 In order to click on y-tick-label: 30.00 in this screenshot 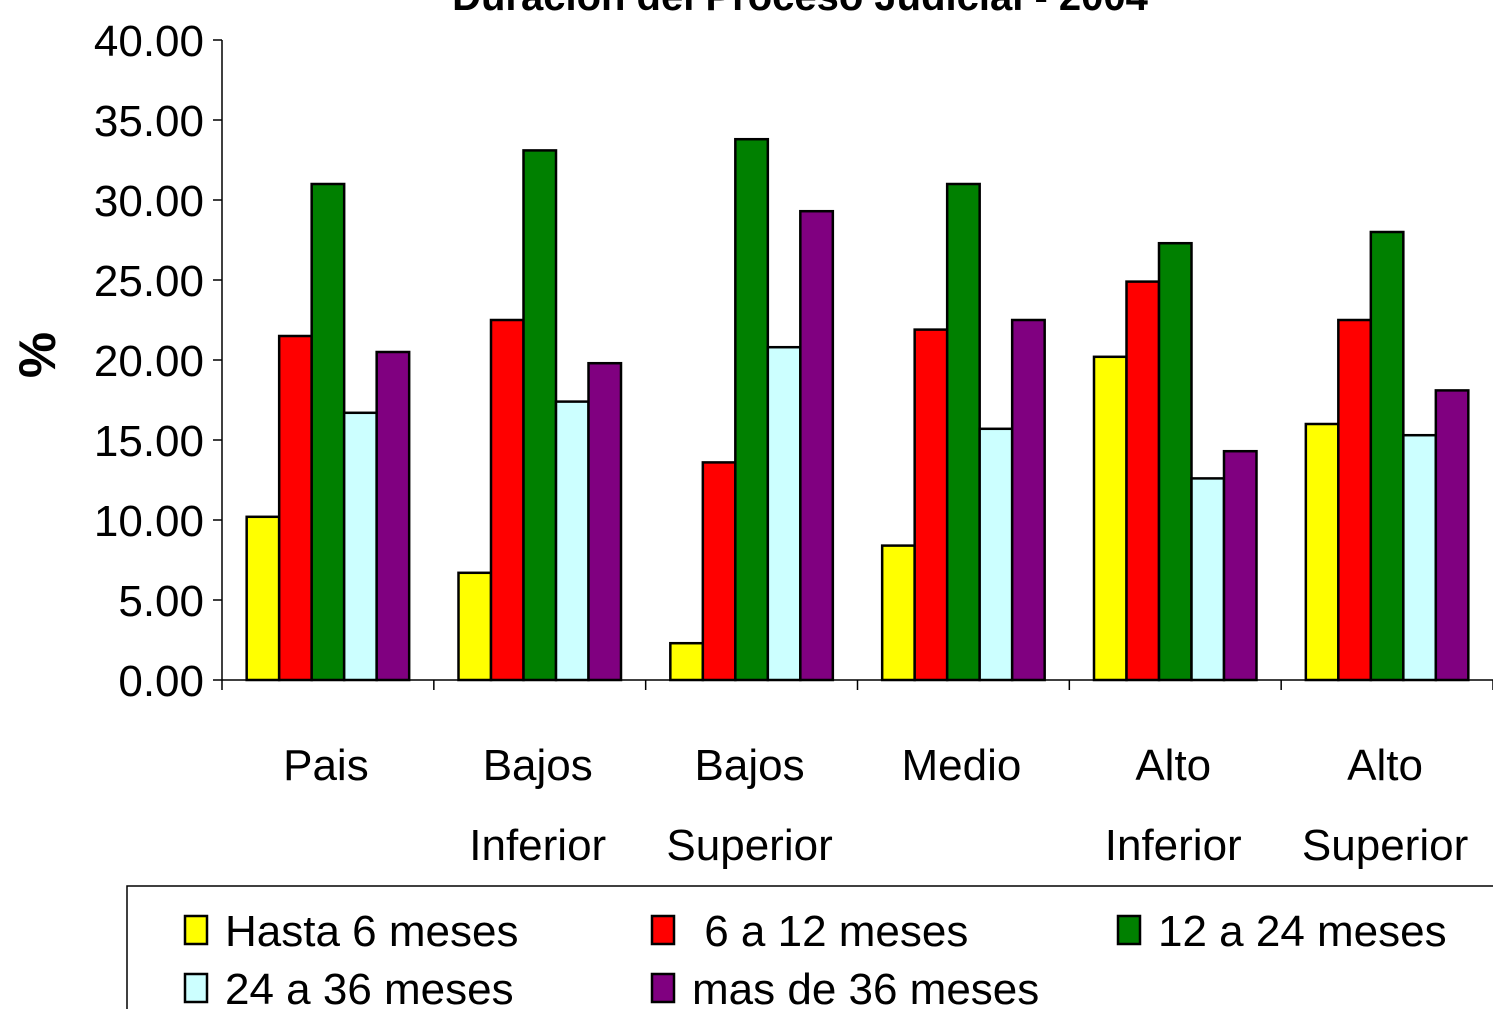, I will do `click(149, 201)`.